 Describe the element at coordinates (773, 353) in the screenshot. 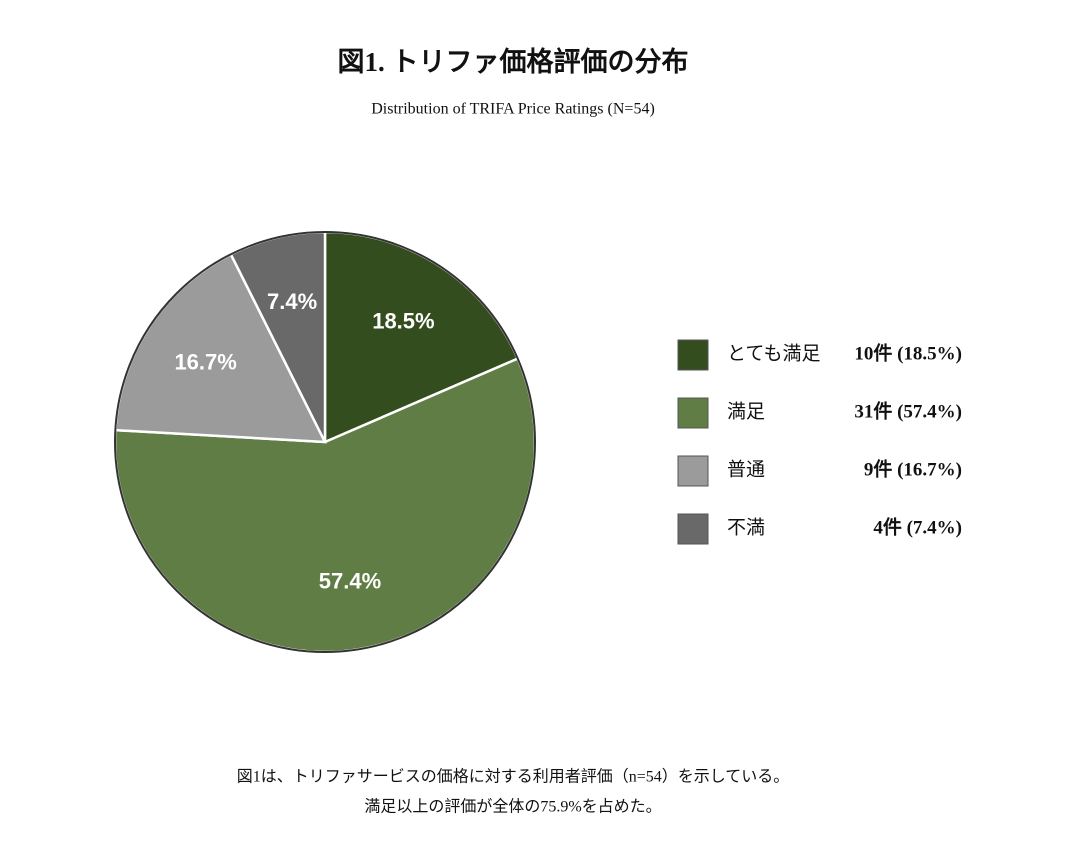

I see `legend-label: とても満足` at that location.